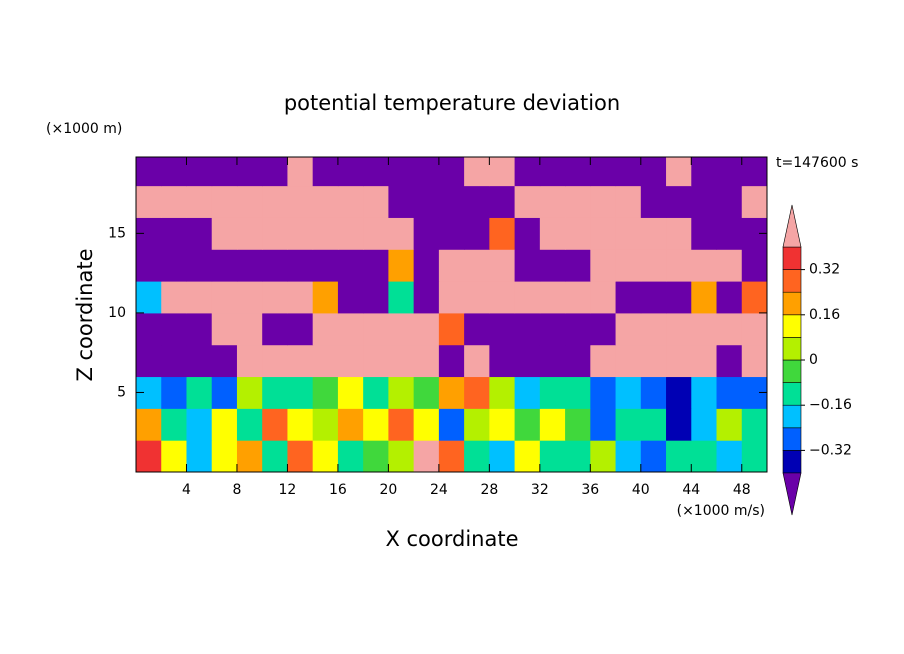 Image resolution: width=904 pixels, height=654 pixels. What do you see at coordinates (117, 233) in the screenshot?
I see `y-tick-label: 15` at bounding box center [117, 233].